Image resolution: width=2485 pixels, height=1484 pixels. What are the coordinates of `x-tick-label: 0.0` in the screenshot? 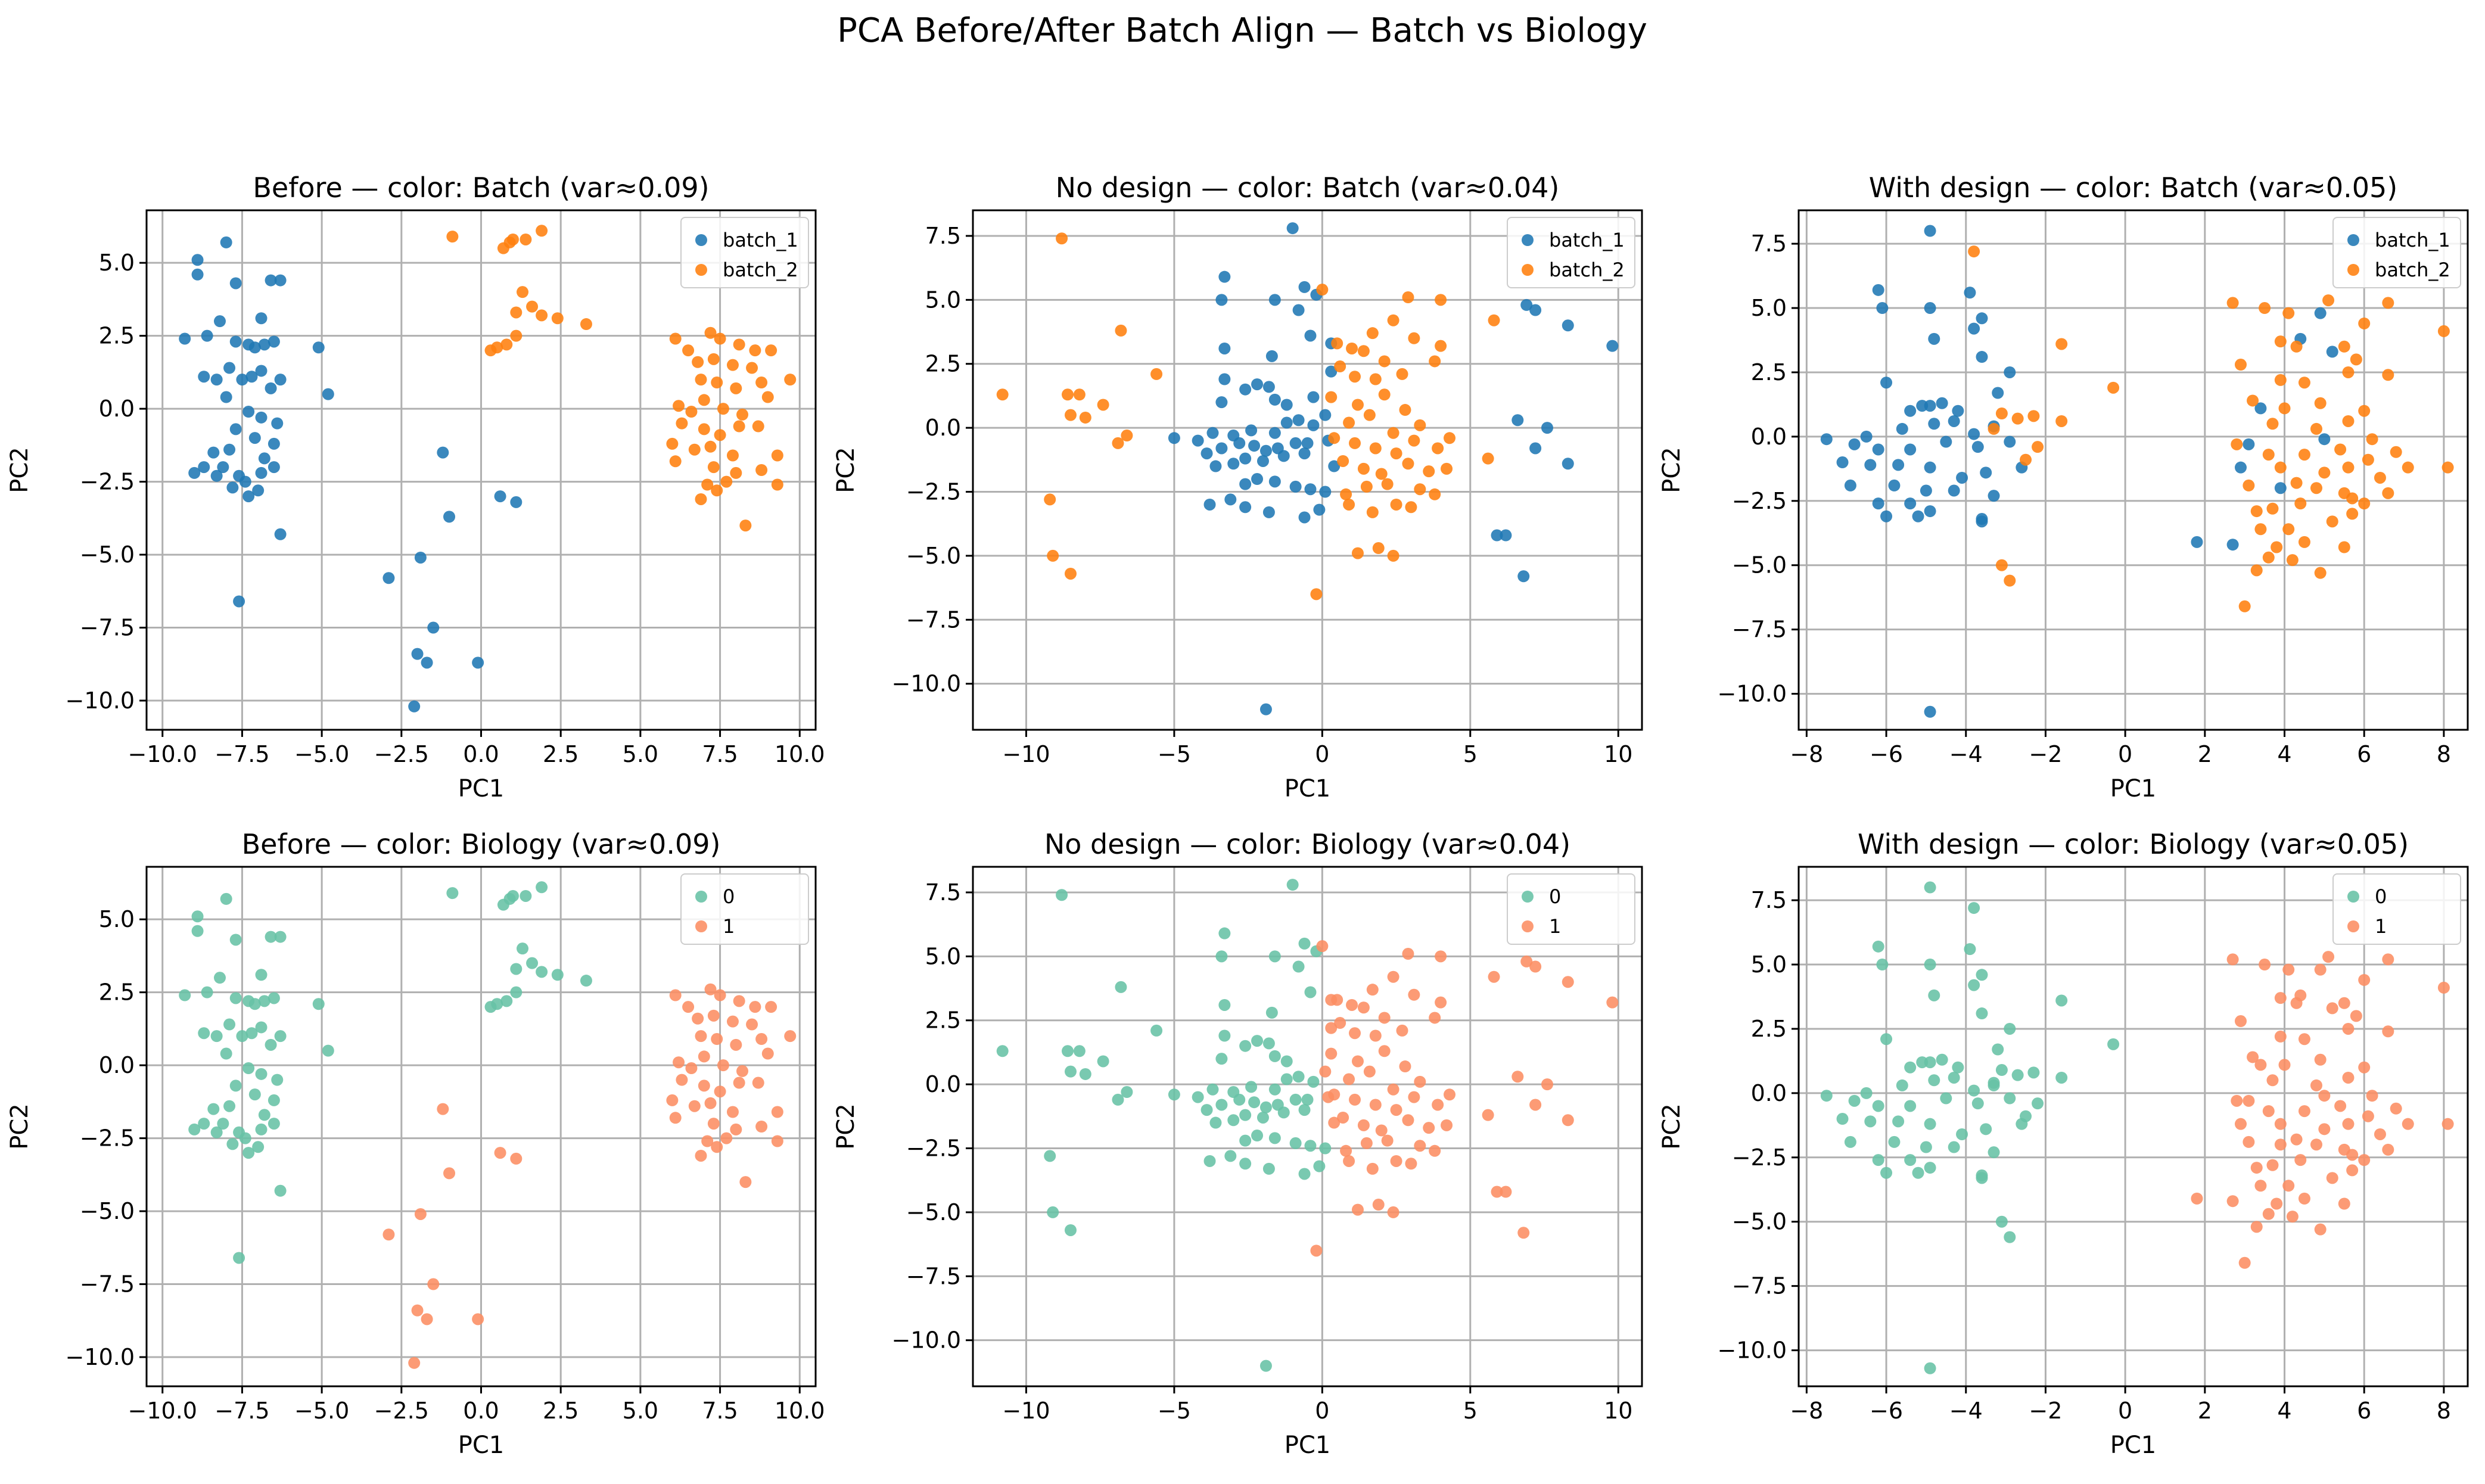 It's located at (481, 754).